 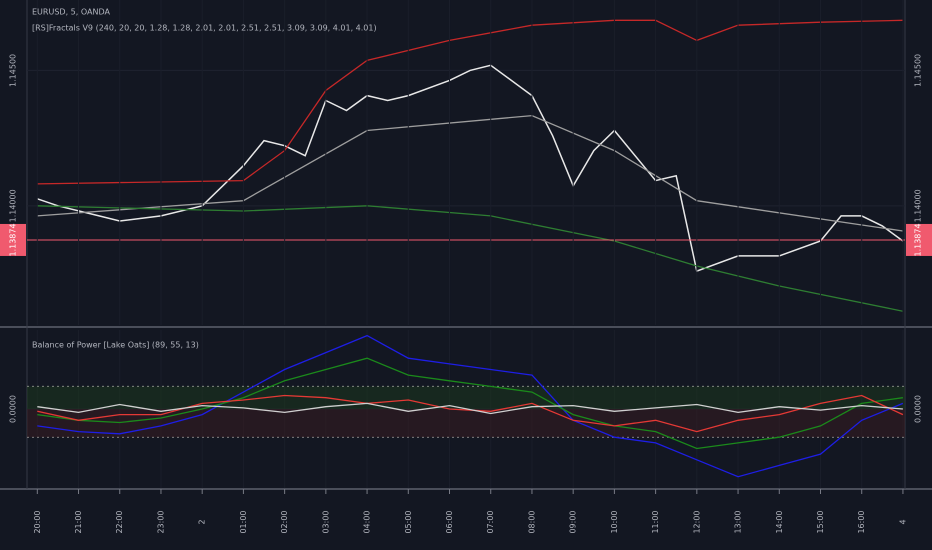 I want to click on x-tick-label: 14:00, so click(x=779, y=521).